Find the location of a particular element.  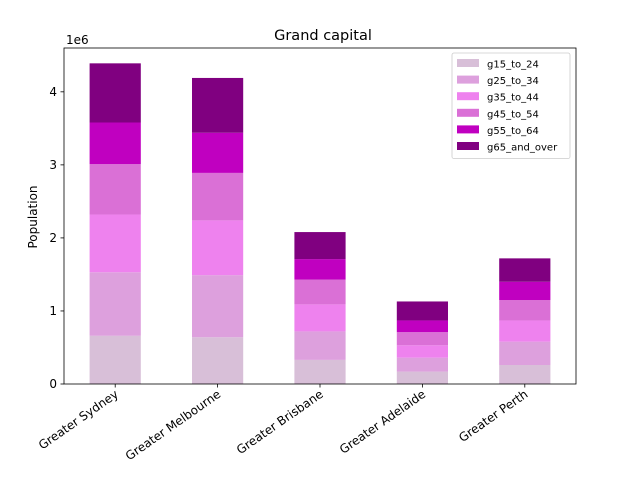

x-tick-label: Greater Melbourne is located at coordinates (173, 425).